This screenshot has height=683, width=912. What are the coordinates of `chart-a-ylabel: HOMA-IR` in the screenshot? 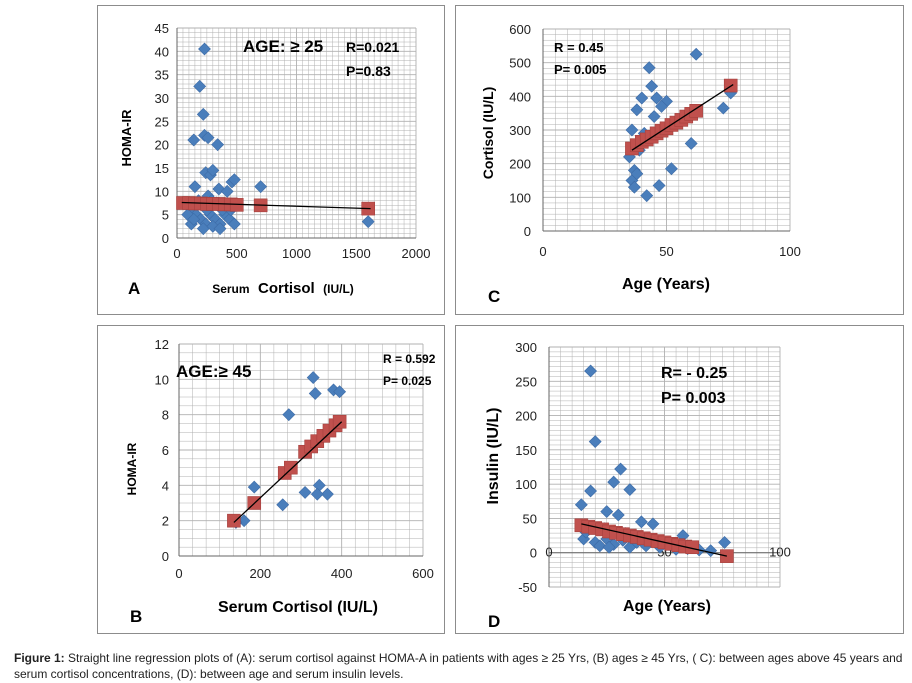 It's located at (126, 138).